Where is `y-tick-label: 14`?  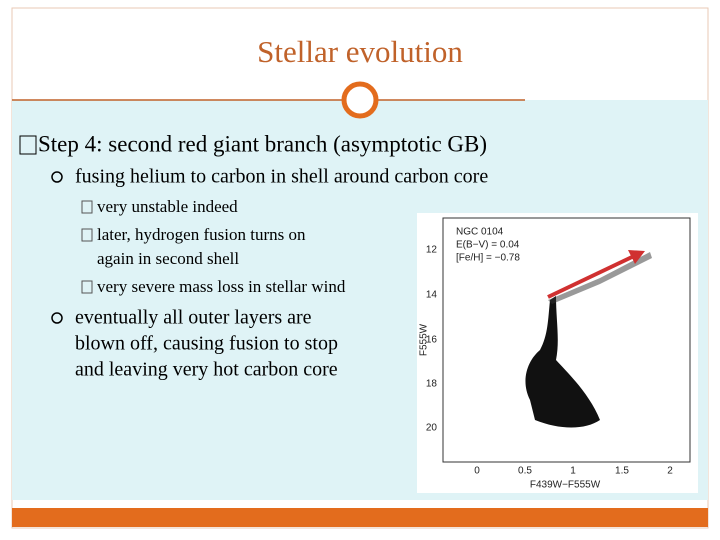
y-tick-label: 14 is located at coordinates (432, 295).